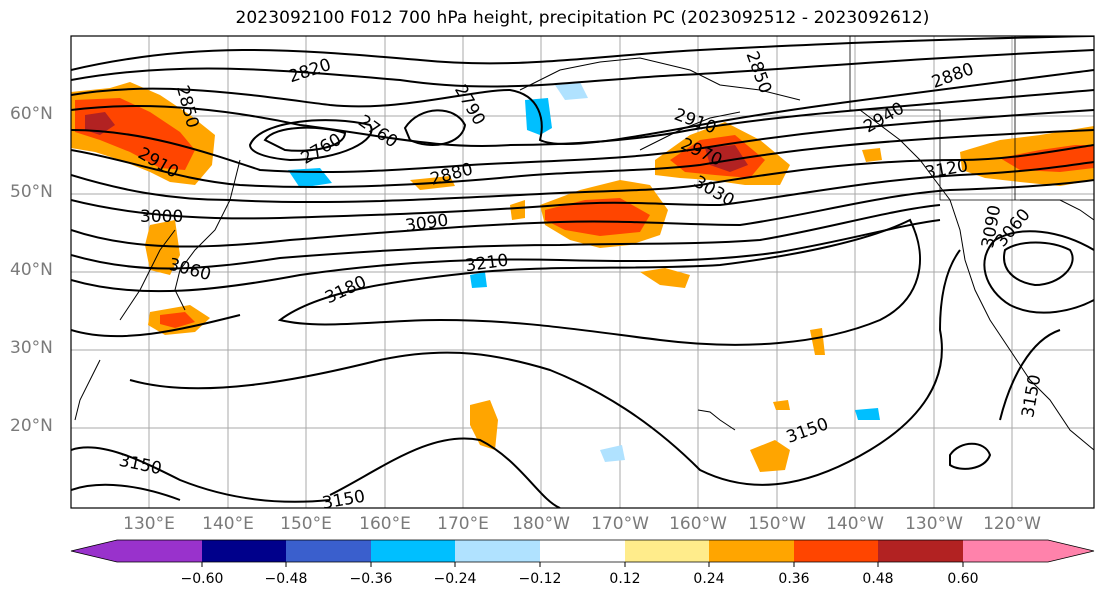  Describe the element at coordinates (161, 217) in the screenshot. I see `contour-label: 3000` at that location.